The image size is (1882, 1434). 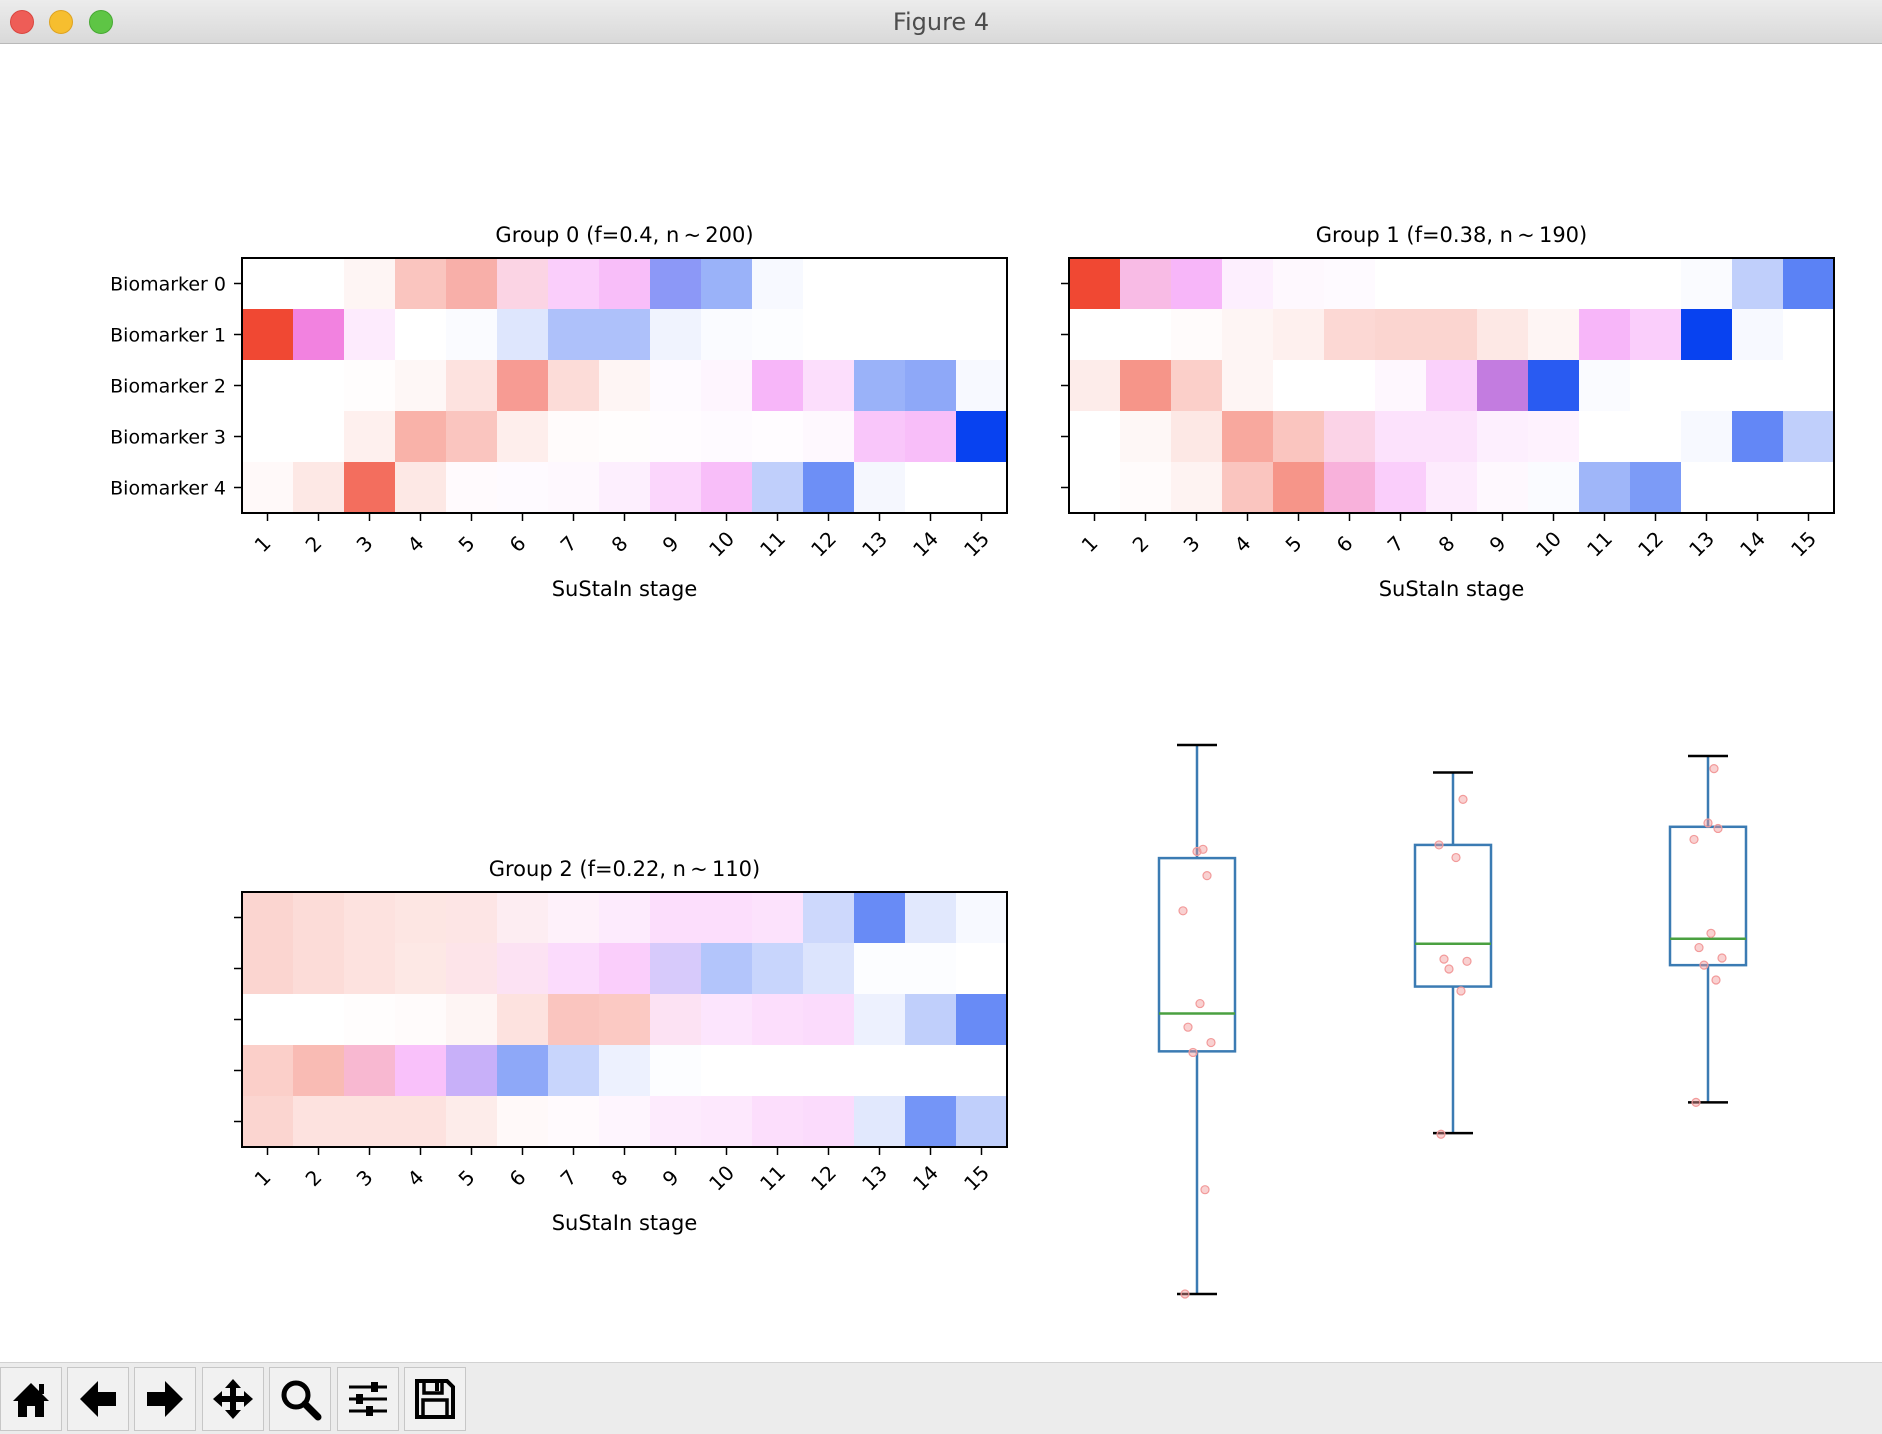 I want to click on window-title: Figure 4, so click(x=941, y=22).